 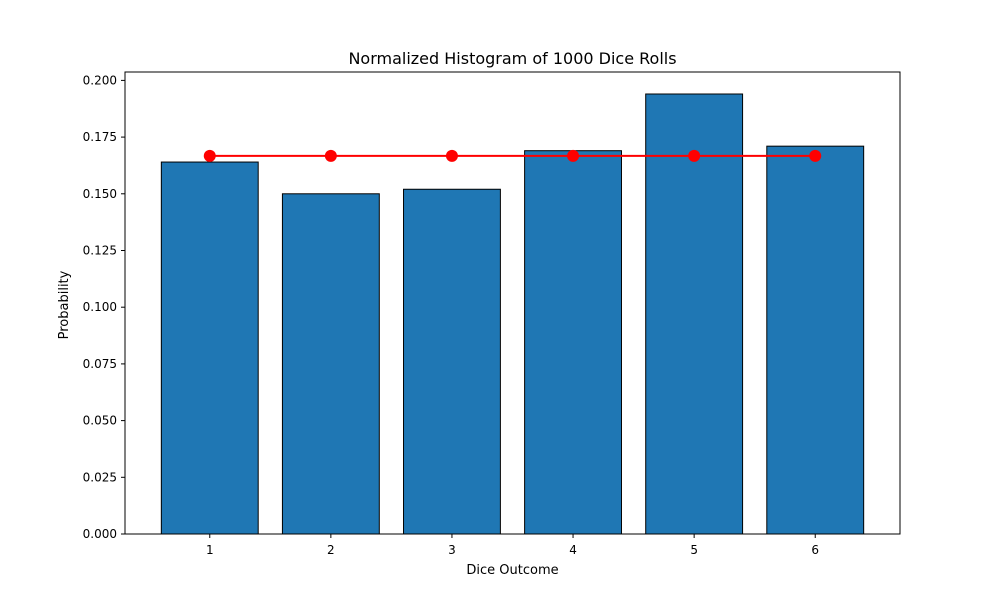 What do you see at coordinates (512, 155) in the screenshot?
I see `reference-line-layer` at bounding box center [512, 155].